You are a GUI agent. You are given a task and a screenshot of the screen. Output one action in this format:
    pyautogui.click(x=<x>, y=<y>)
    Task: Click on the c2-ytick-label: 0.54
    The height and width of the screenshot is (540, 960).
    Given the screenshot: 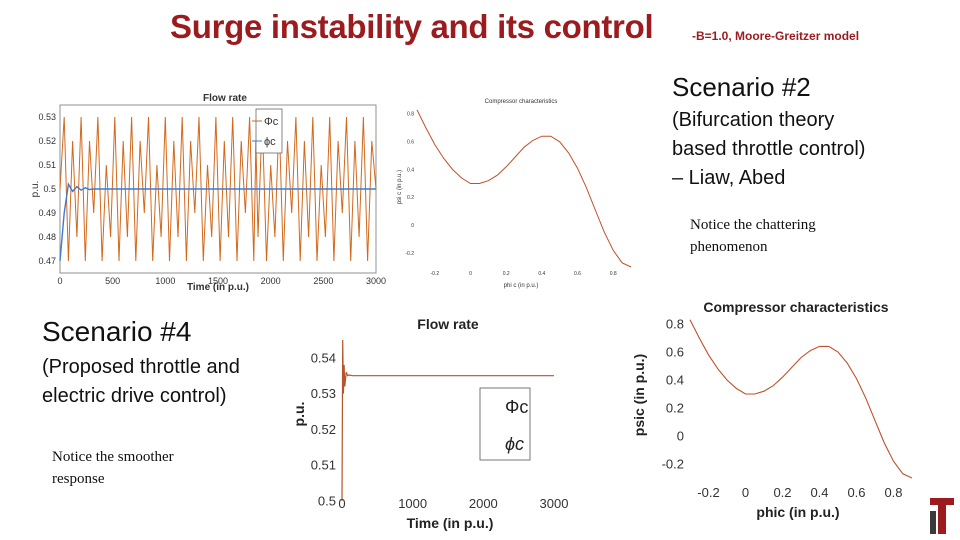 What is the action you would take?
    pyautogui.click(x=323, y=357)
    